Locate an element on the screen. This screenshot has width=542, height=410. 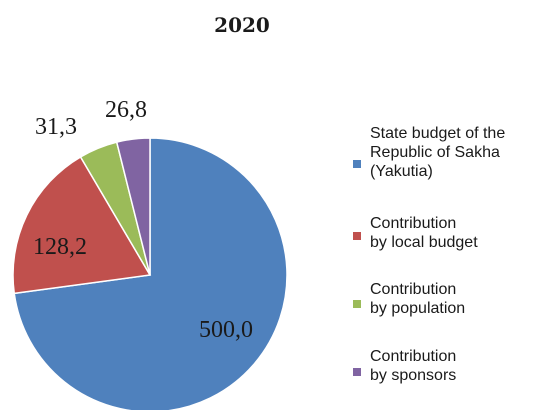
legend-label-line: by population is located at coordinates (417, 308).